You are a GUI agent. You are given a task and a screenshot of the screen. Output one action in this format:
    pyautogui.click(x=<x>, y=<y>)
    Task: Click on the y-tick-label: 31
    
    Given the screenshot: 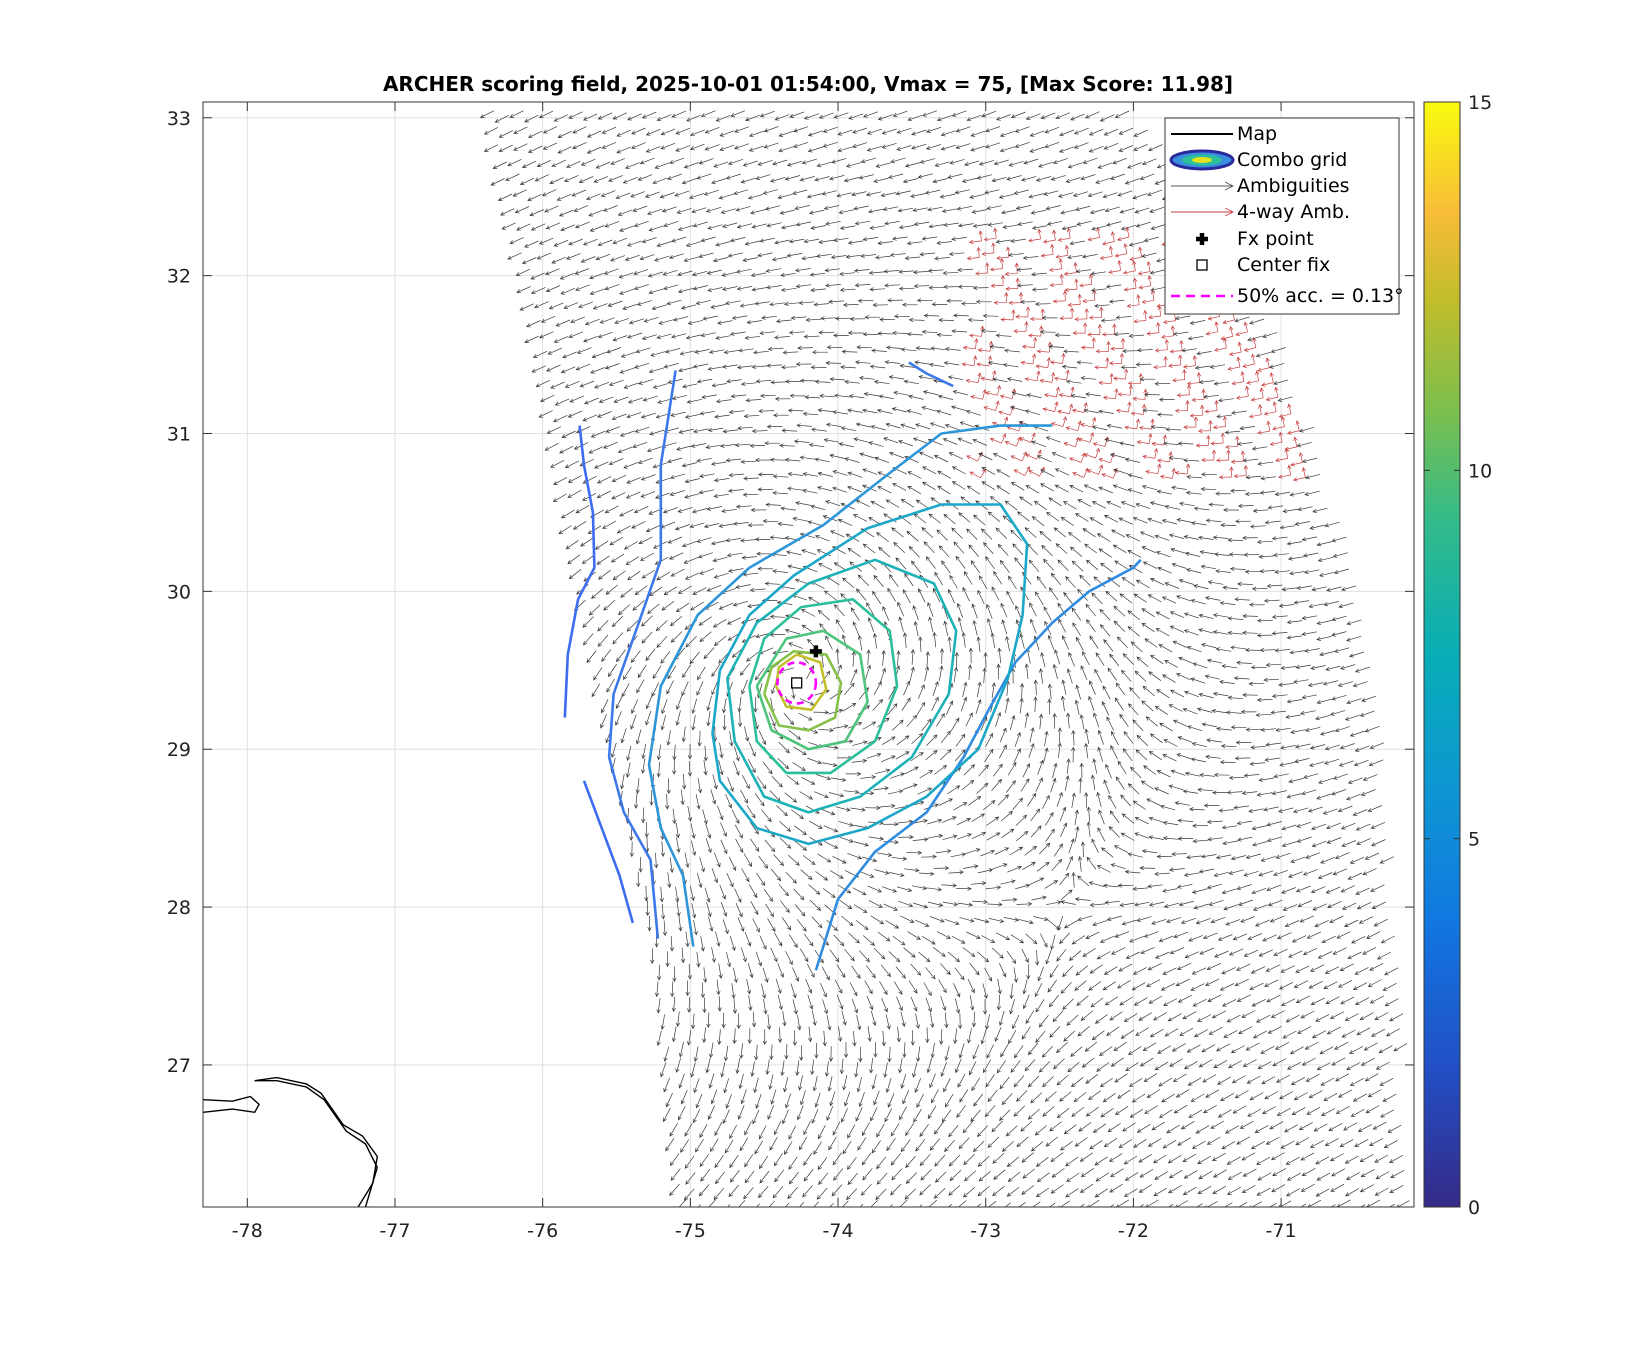 What is the action you would take?
    pyautogui.click(x=179, y=435)
    